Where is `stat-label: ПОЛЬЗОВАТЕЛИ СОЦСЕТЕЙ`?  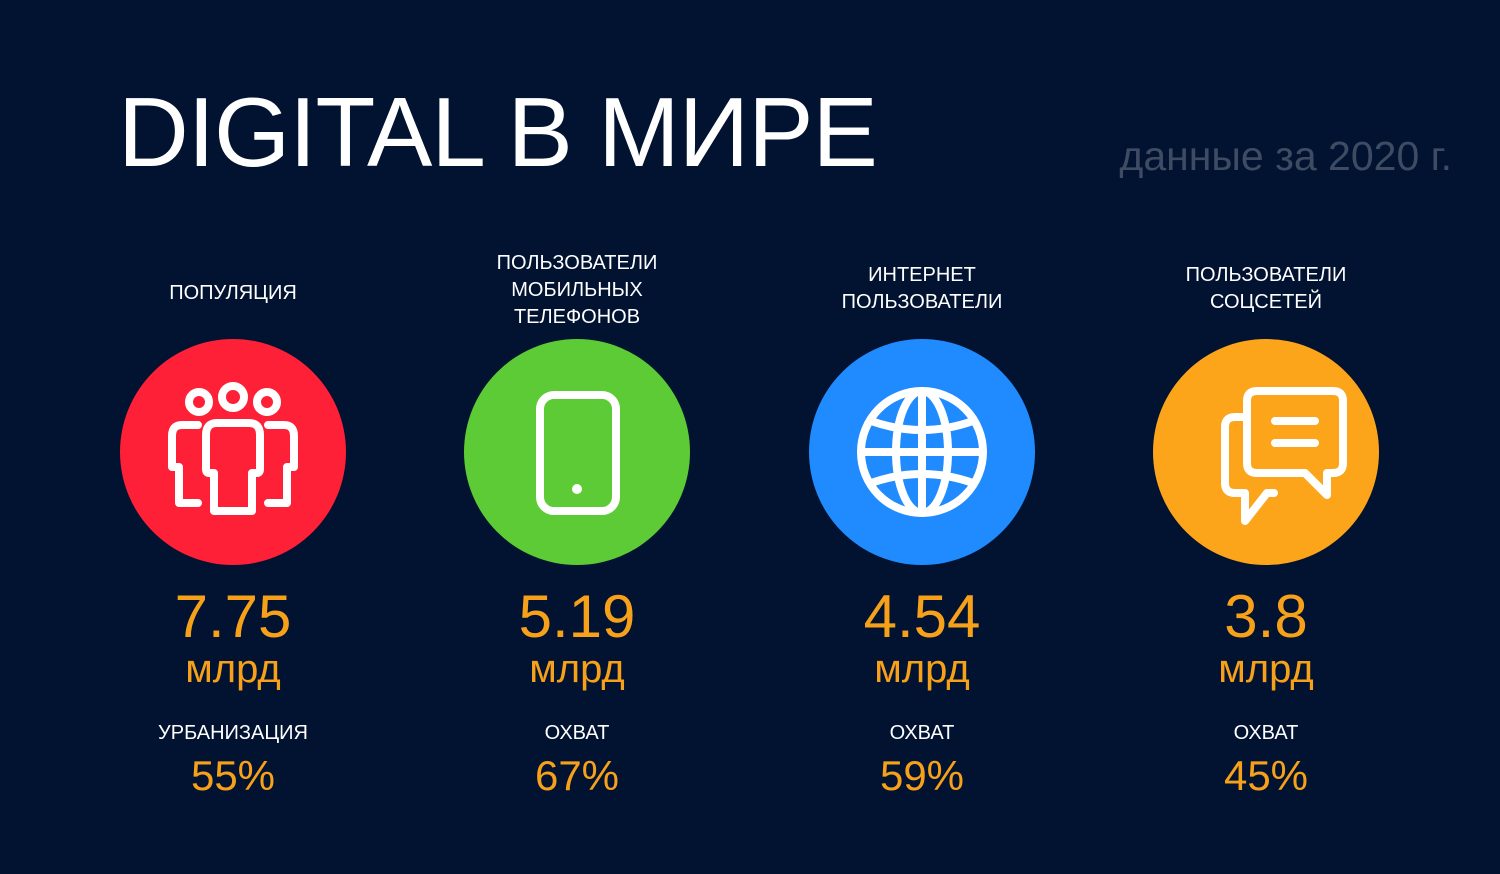 stat-label: ПОЛЬЗОВАТЕЛИ СОЦСЕТЕЙ is located at coordinates (1266, 288).